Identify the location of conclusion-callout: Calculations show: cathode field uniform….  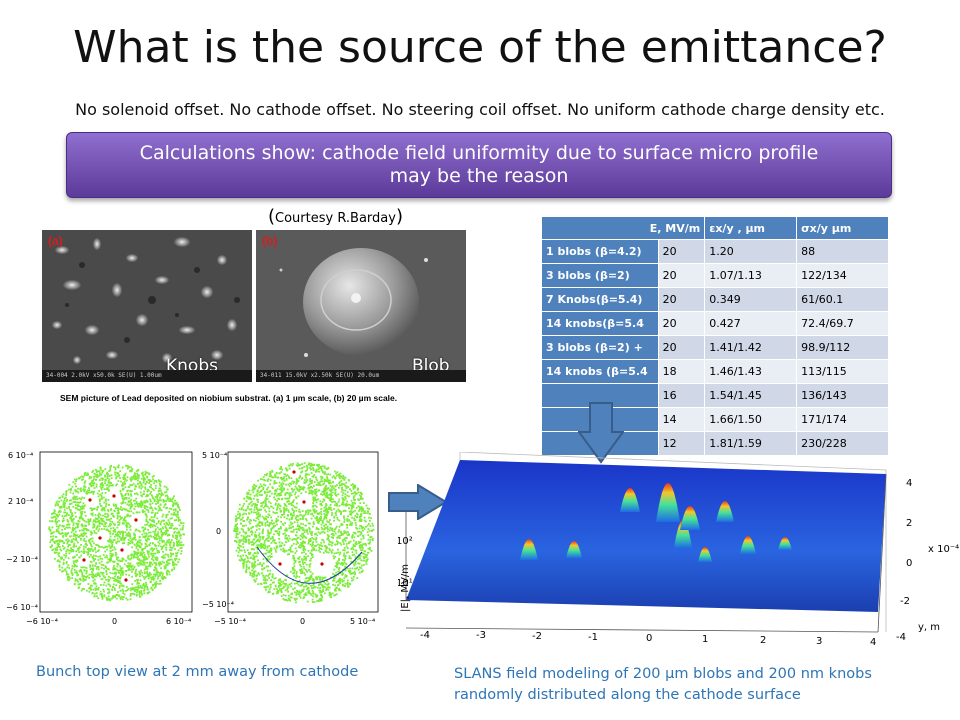
(479, 165).